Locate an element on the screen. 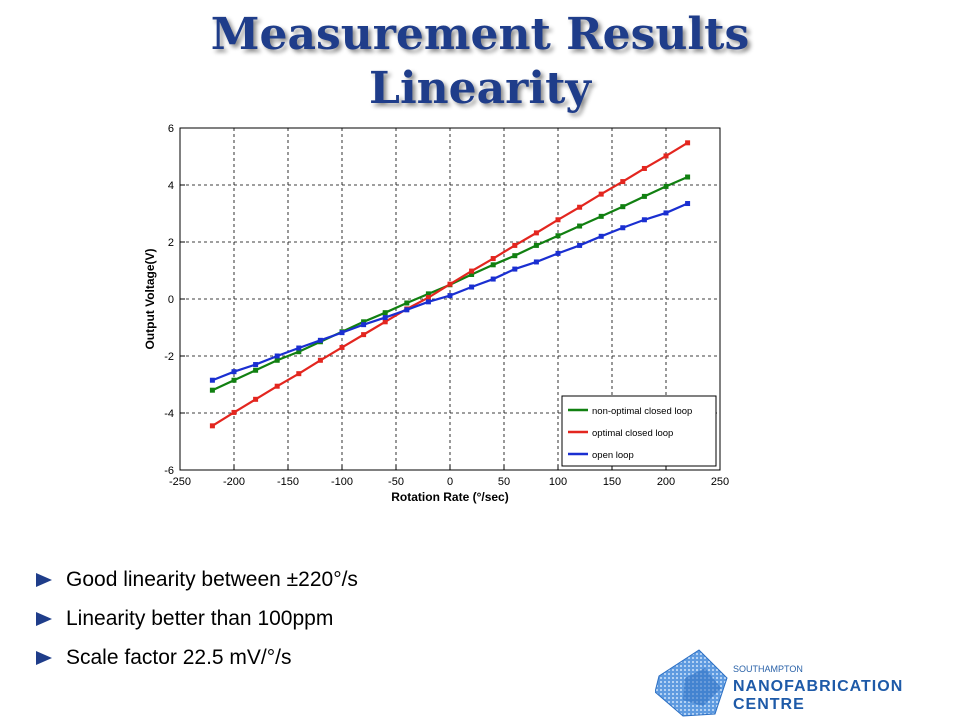  bullet-item: Scale factor 22.5 mV/°/s is located at coordinates (197, 659).